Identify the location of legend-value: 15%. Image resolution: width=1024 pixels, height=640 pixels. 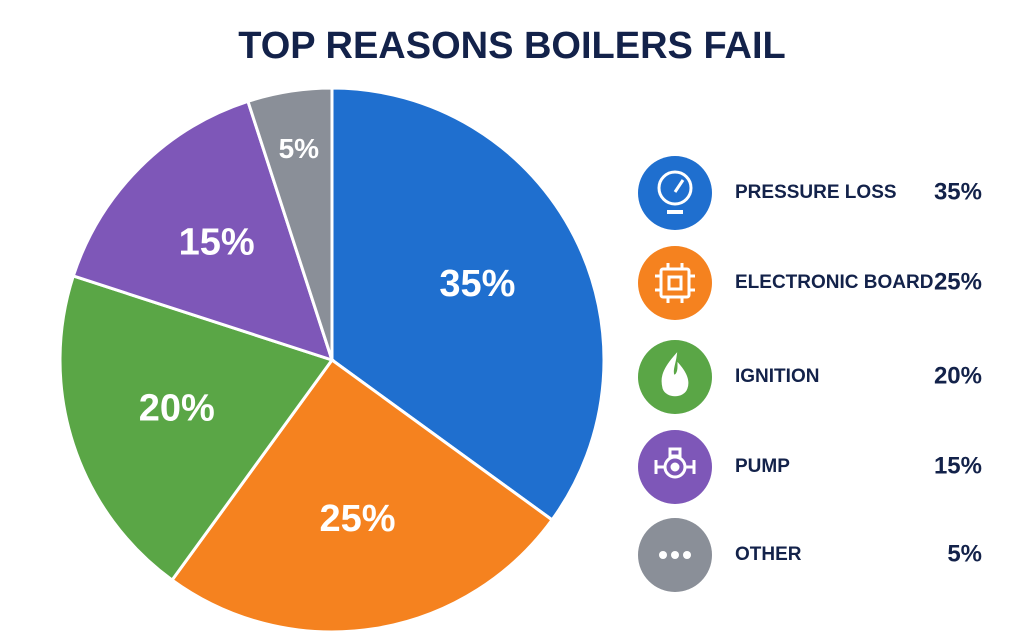
(958, 465).